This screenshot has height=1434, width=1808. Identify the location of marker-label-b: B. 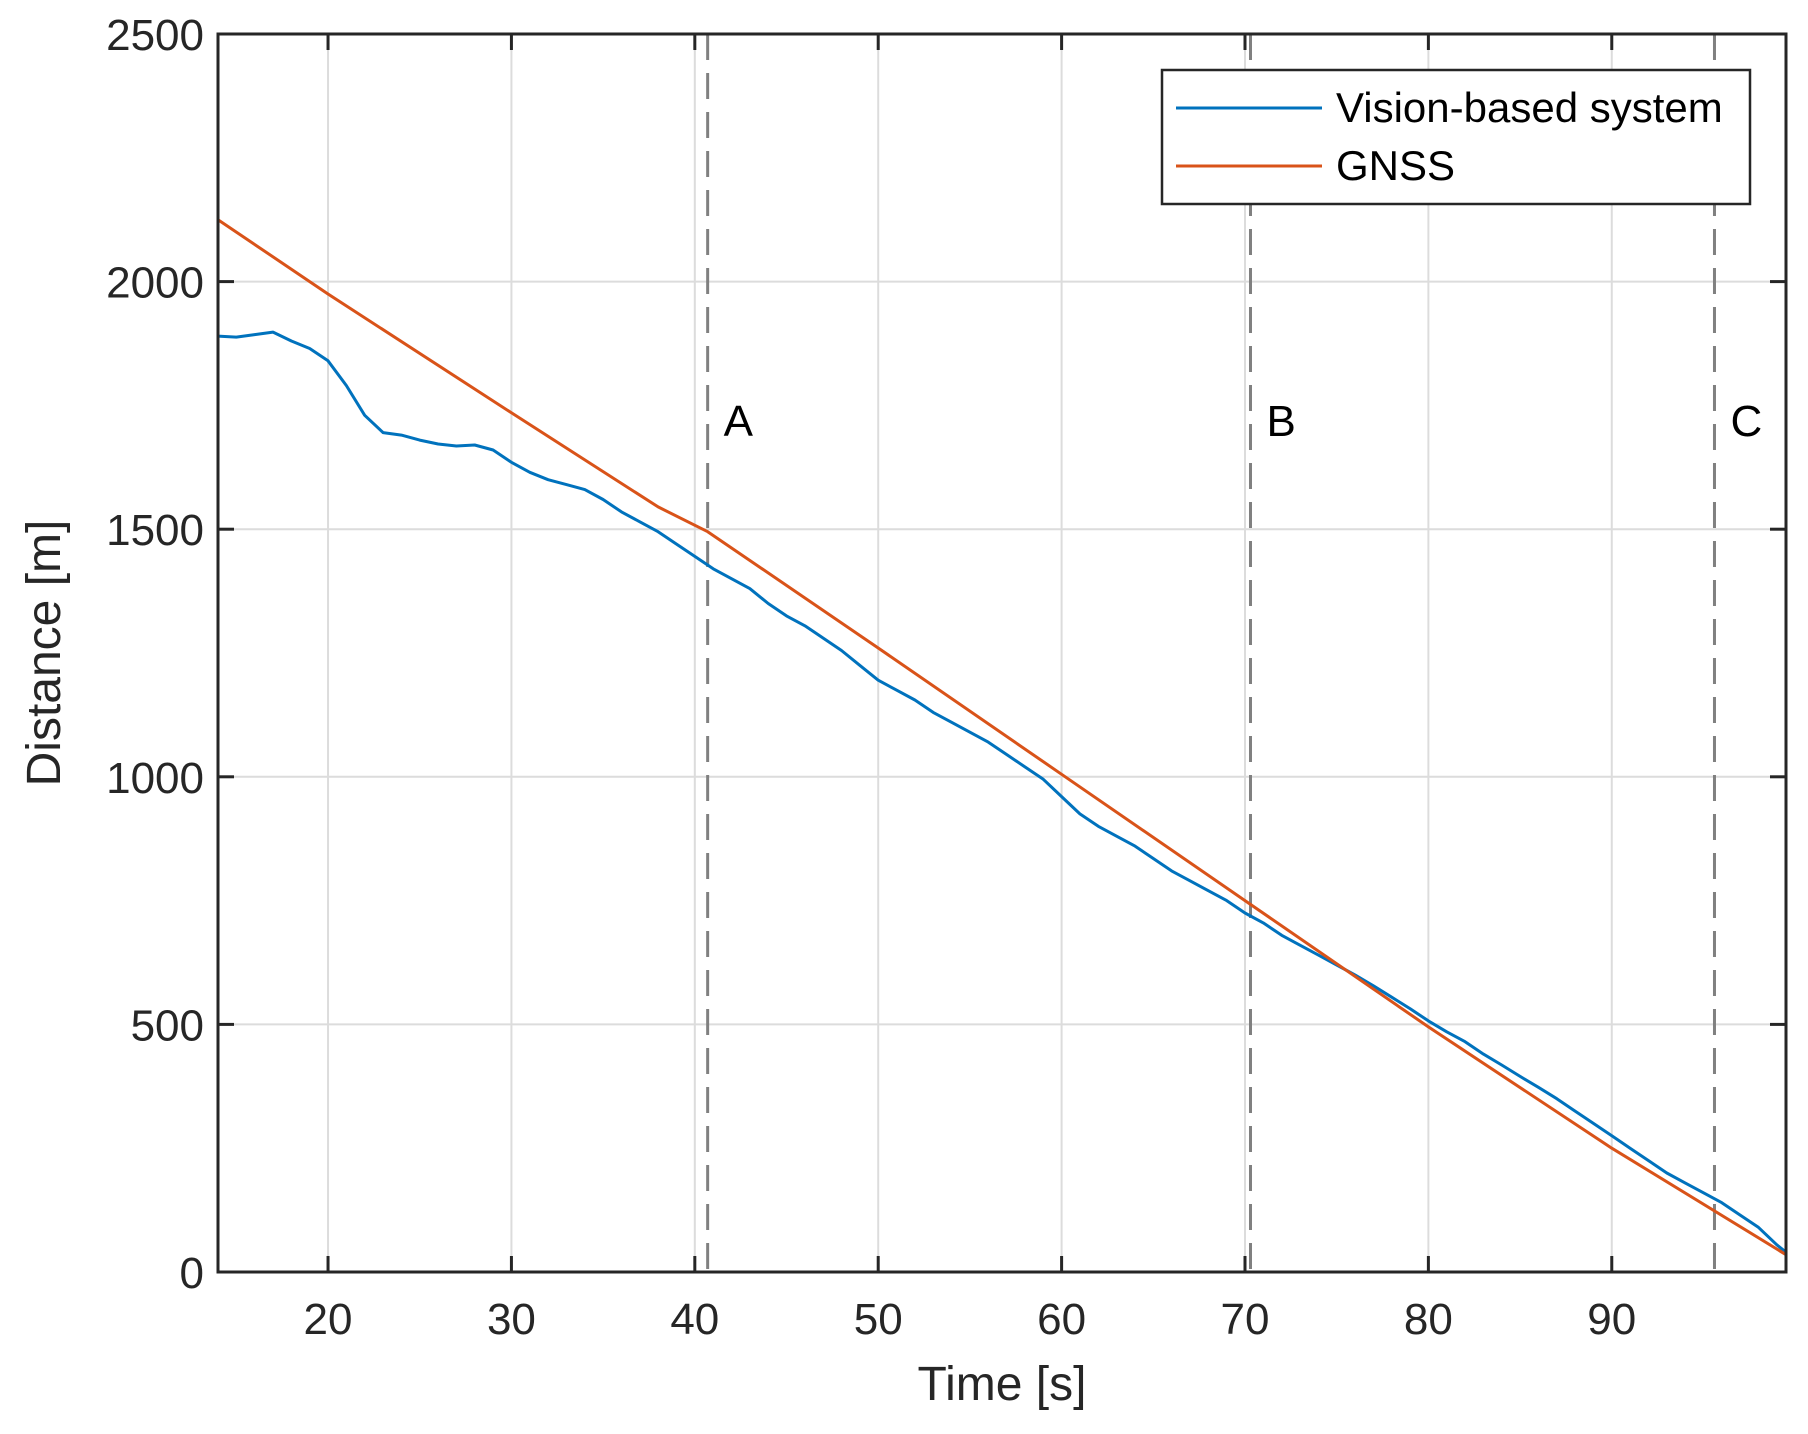
(1280, 421).